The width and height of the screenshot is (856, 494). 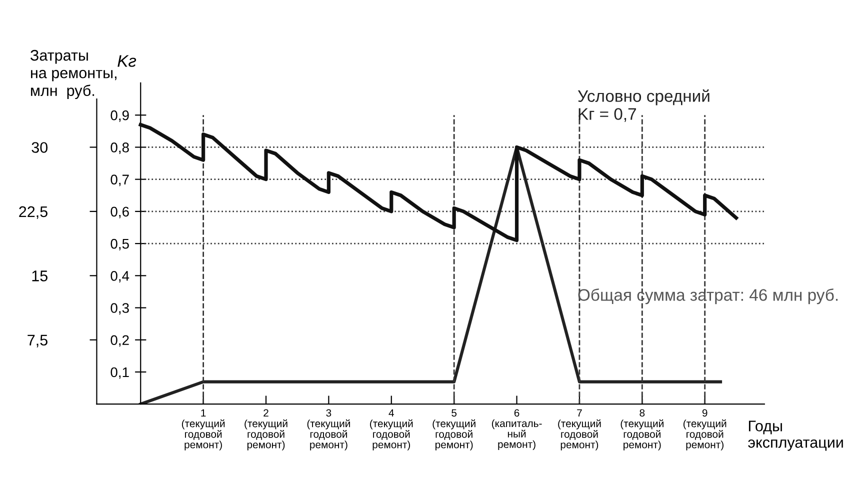 I want to click on y-tick-label: 0,8, so click(x=119, y=148).